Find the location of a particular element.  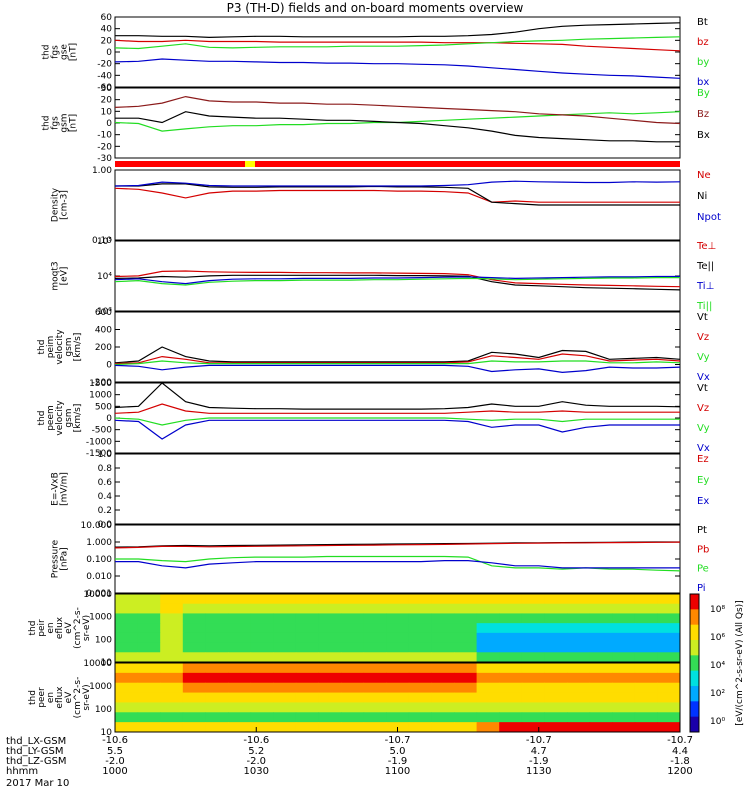

panel-ylabel: Pressure[nPa] is located at coordinates (60, 558).